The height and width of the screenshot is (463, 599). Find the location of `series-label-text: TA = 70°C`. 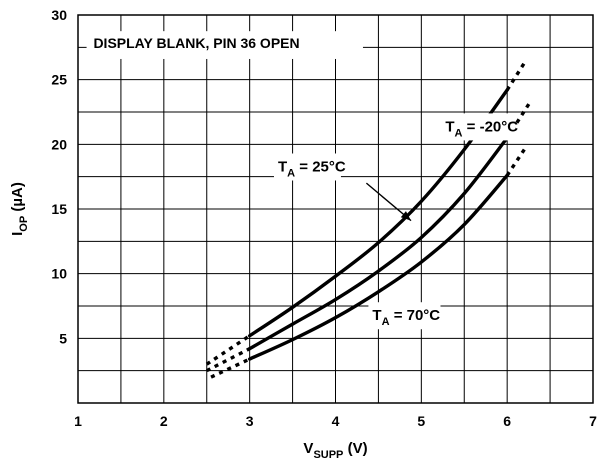

series-label-text: TA = 70°C is located at coordinates (406, 317).